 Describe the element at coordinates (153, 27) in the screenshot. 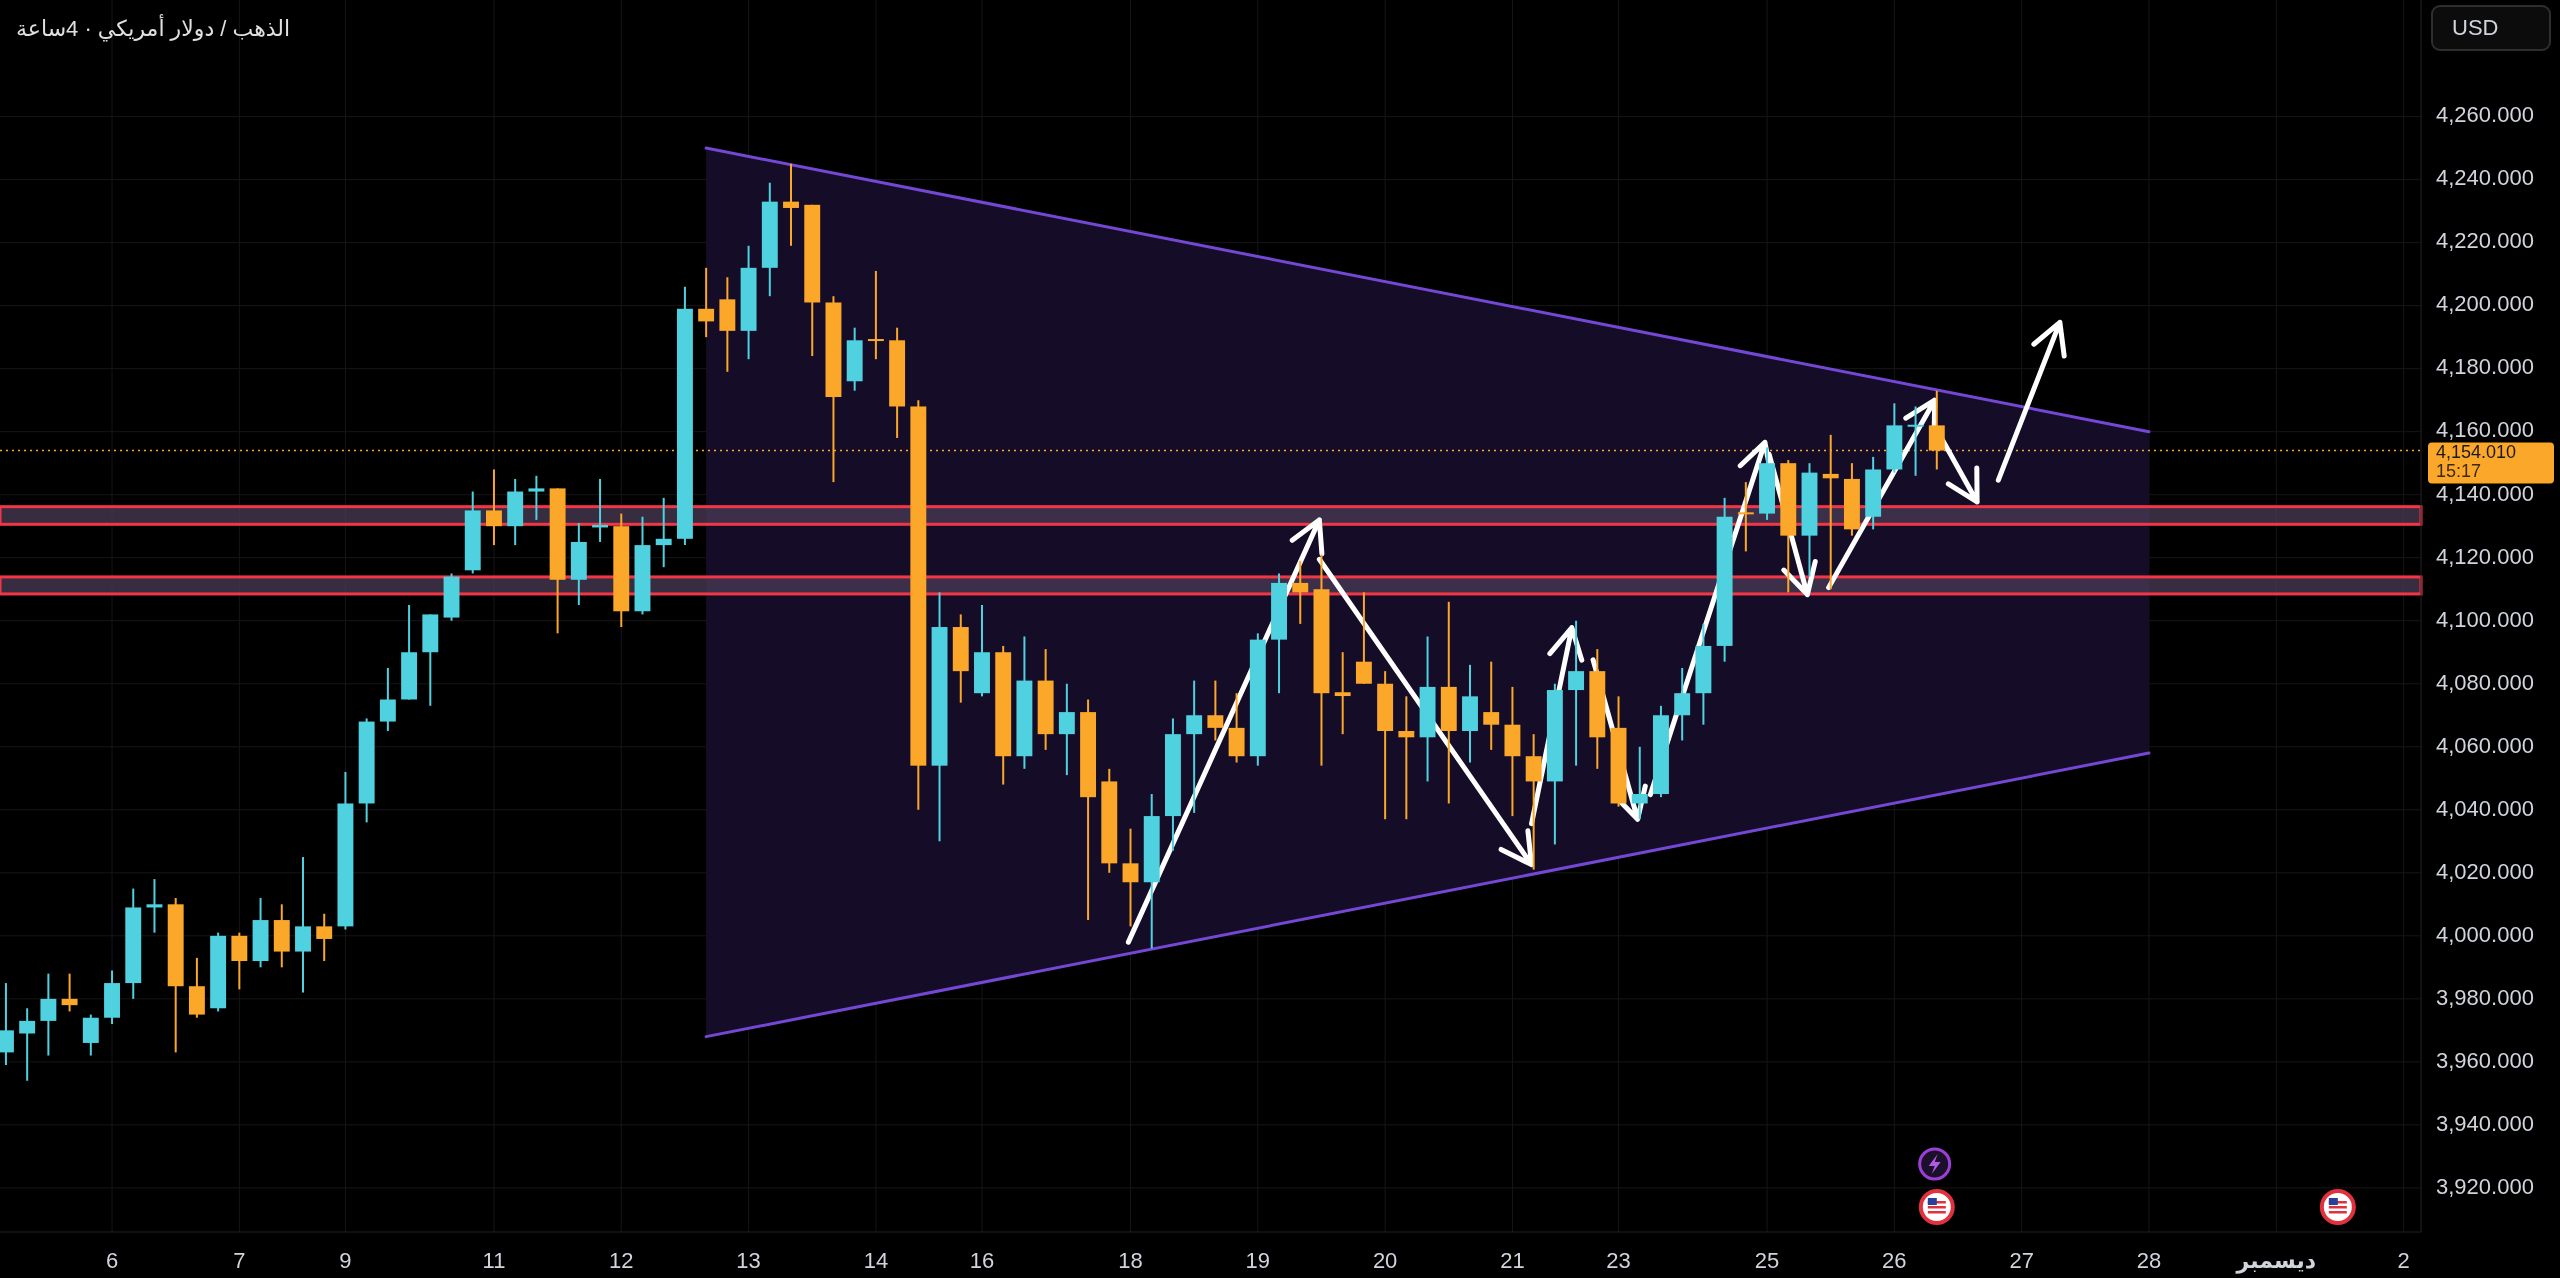

I see `text: الذهب / دولار أمريكي · 4ساعة` at that location.